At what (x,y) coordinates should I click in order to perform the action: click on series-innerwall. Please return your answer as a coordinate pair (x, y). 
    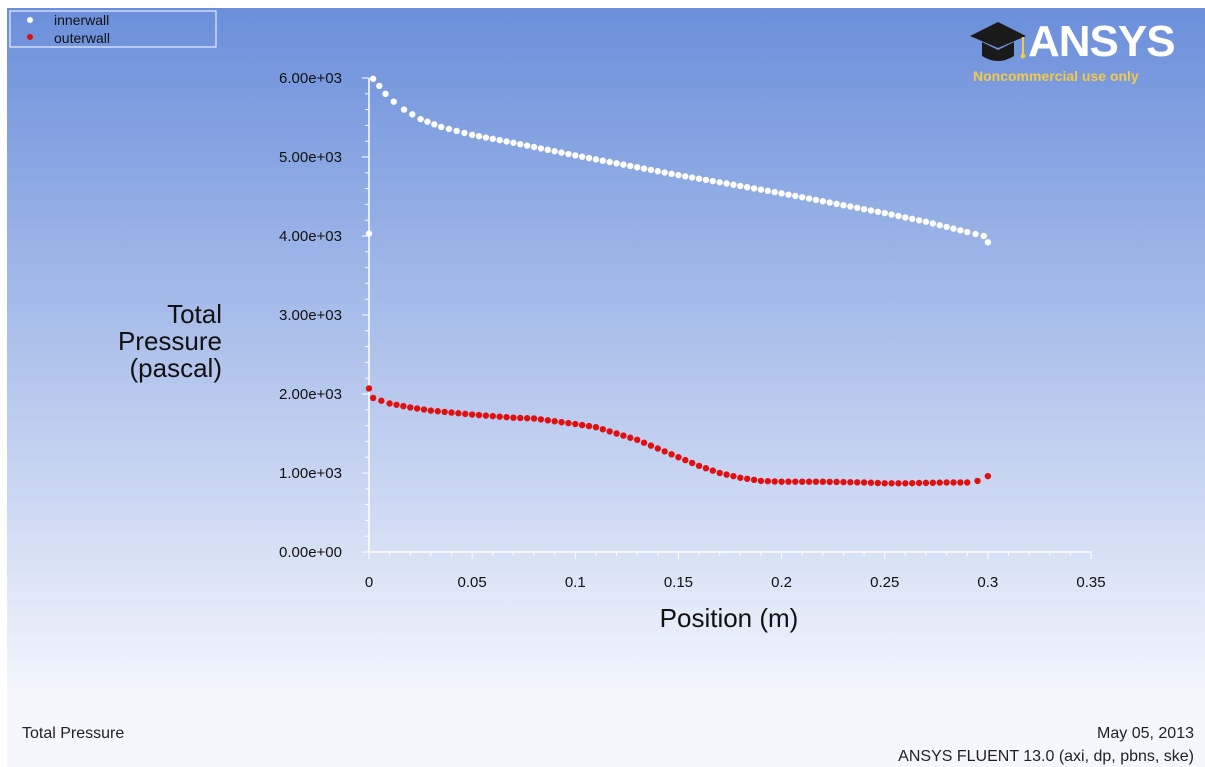
    Looking at the image, I should click on (678, 160).